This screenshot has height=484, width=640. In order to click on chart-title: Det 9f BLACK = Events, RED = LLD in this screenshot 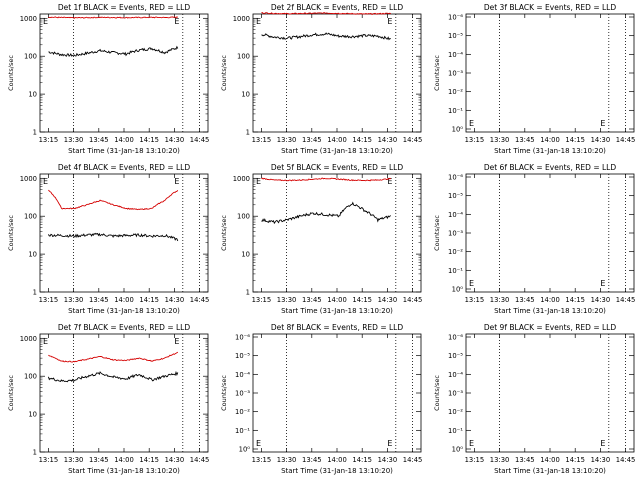, I will do `click(550, 327)`.